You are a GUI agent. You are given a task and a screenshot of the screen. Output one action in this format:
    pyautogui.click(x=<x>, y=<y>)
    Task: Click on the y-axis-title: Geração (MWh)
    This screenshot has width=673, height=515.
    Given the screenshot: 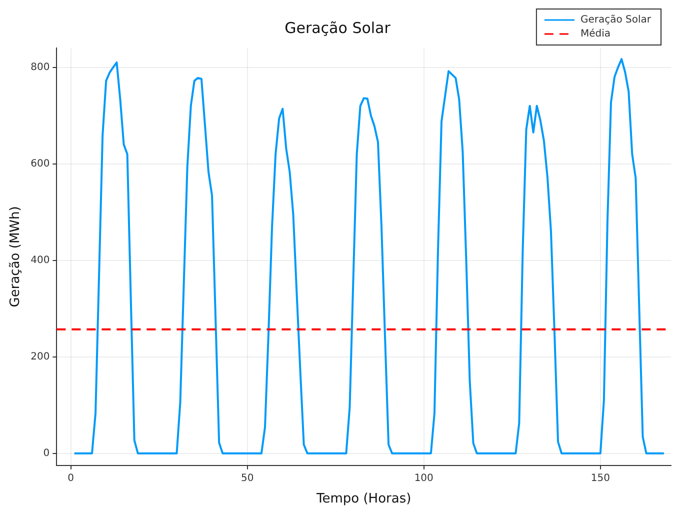 What is the action you would take?
    pyautogui.click(x=16, y=257)
    